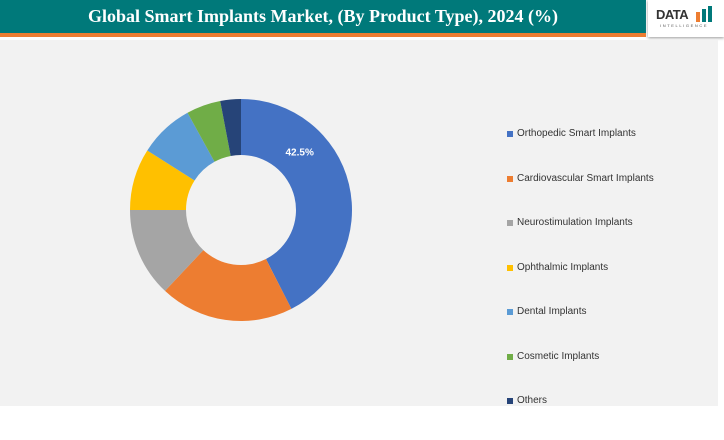 The width and height of the screenshot is (724, 440). What do you see at coordinates (575, 222) in the screenshot?
I see `legend-label: Neurostimulation Implants` at bounding box center [575, 222].